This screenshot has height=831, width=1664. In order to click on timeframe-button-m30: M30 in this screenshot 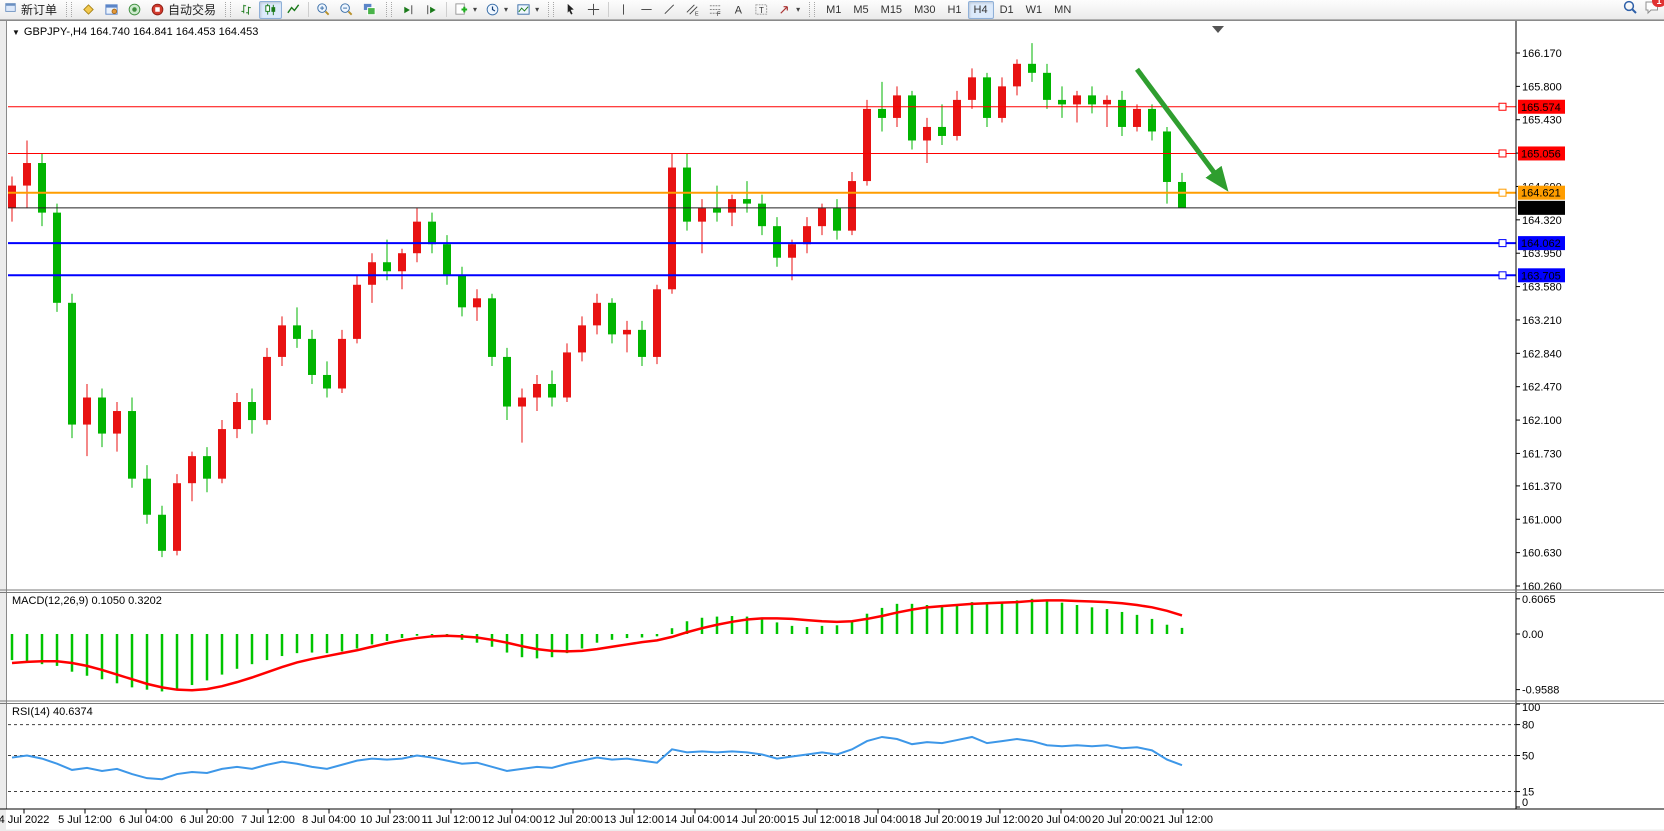, I will do `click(924, 10)`.